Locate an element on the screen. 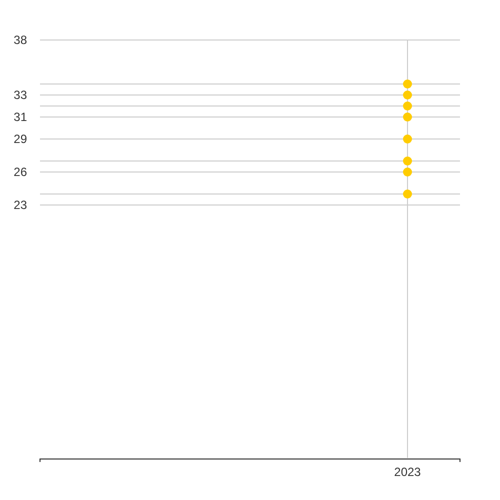 The height and width of the screenshot is (500, 500). y-tick-label: 33 is located at coordinates (21, 95).